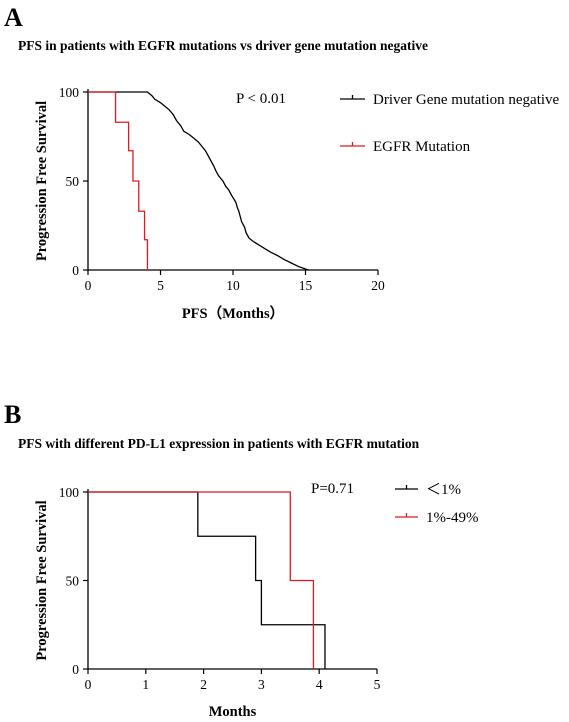 This screenshot has width=569, height=722. What do you see at coordinates (466, 100) in the screenshot?
I see `legend-label-1: Driver Gene mutation negative` at bounding box center [466, 100].